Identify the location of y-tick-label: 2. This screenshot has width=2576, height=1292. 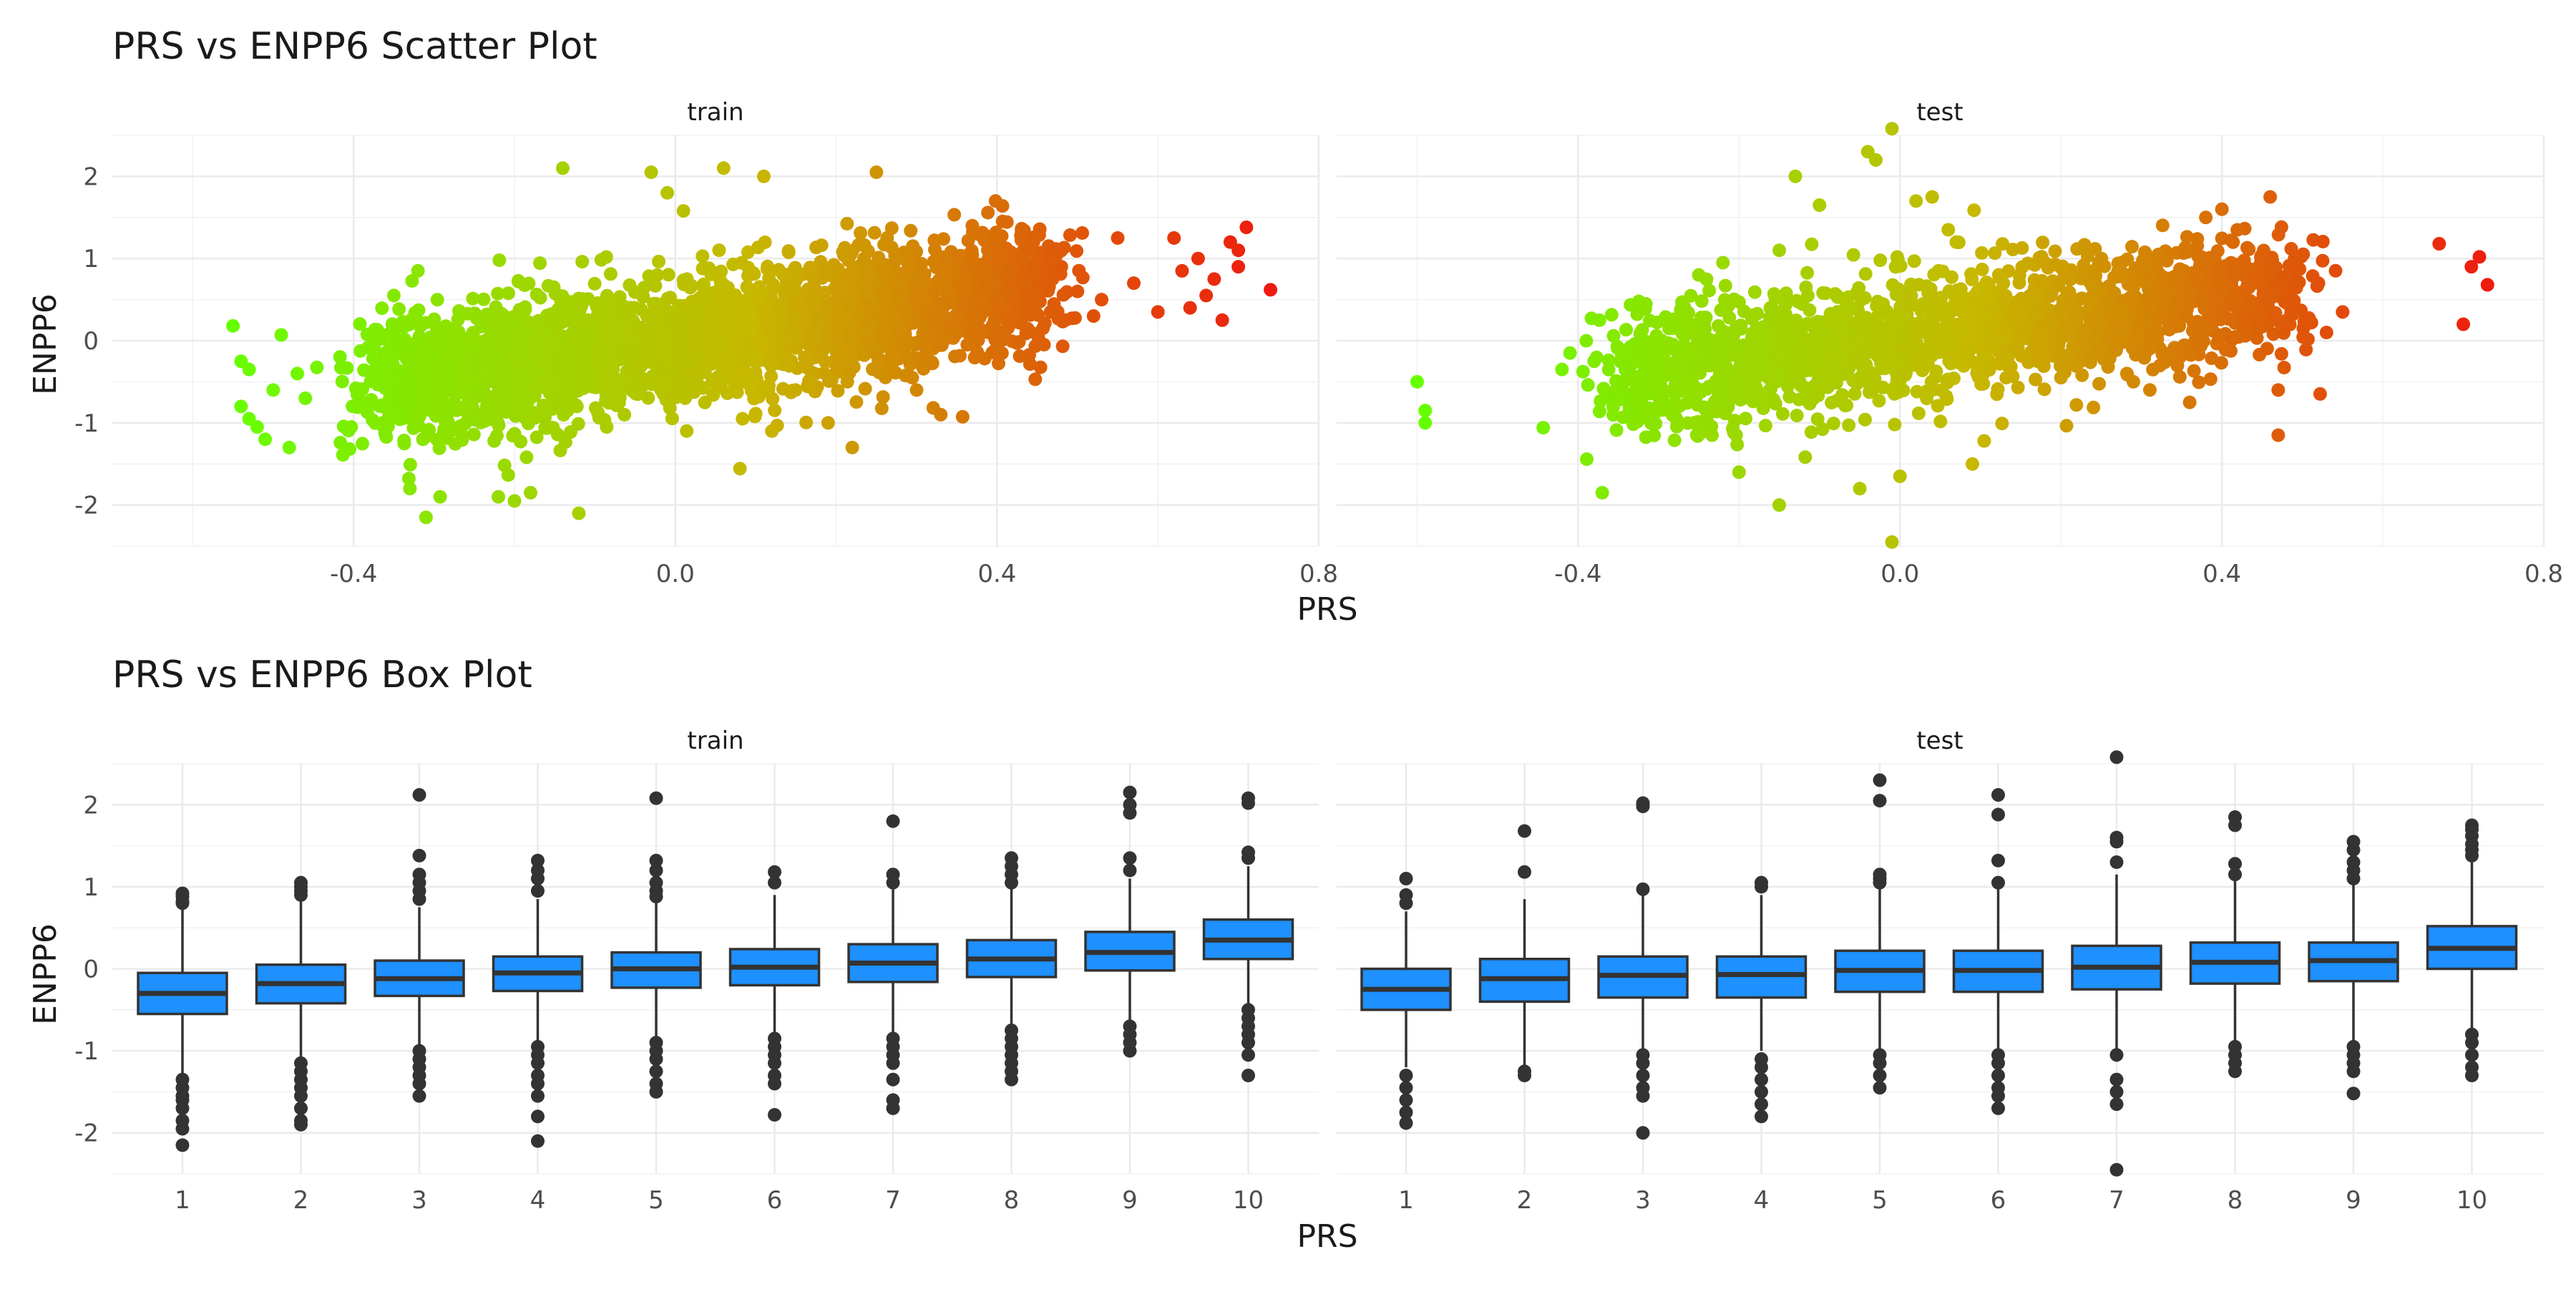
(91, 176).